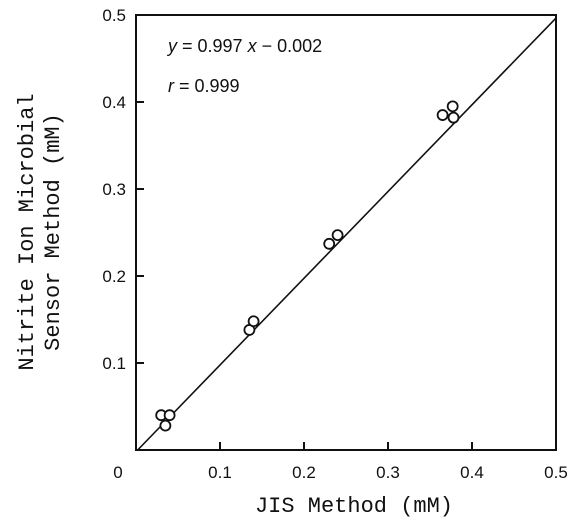  What do you see at coordinates (27, 231) in the screenshot?
I see `y-axis-title-line1: Nitrite Ion Microbial` at bounding box center [27, 231].